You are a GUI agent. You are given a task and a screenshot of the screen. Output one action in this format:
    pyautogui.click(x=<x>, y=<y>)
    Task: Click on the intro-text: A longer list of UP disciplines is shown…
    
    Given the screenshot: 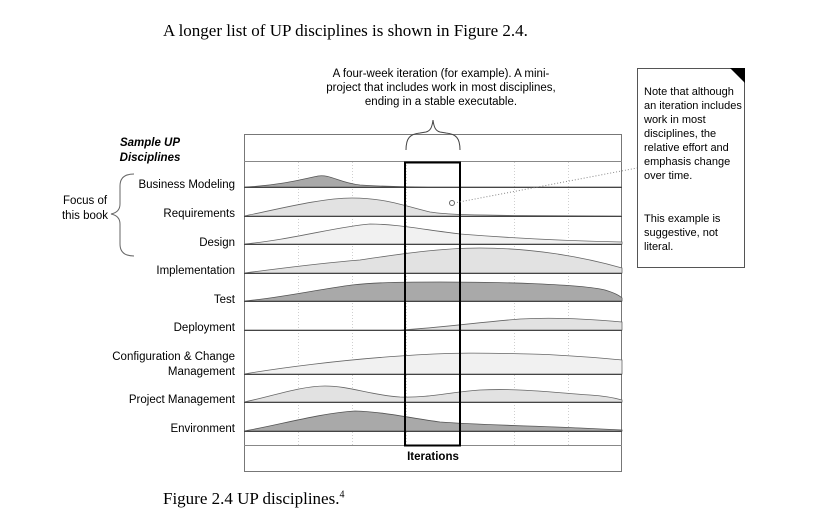 What is the action you would take?
    pyautogui.click(x=345, y=30)
    